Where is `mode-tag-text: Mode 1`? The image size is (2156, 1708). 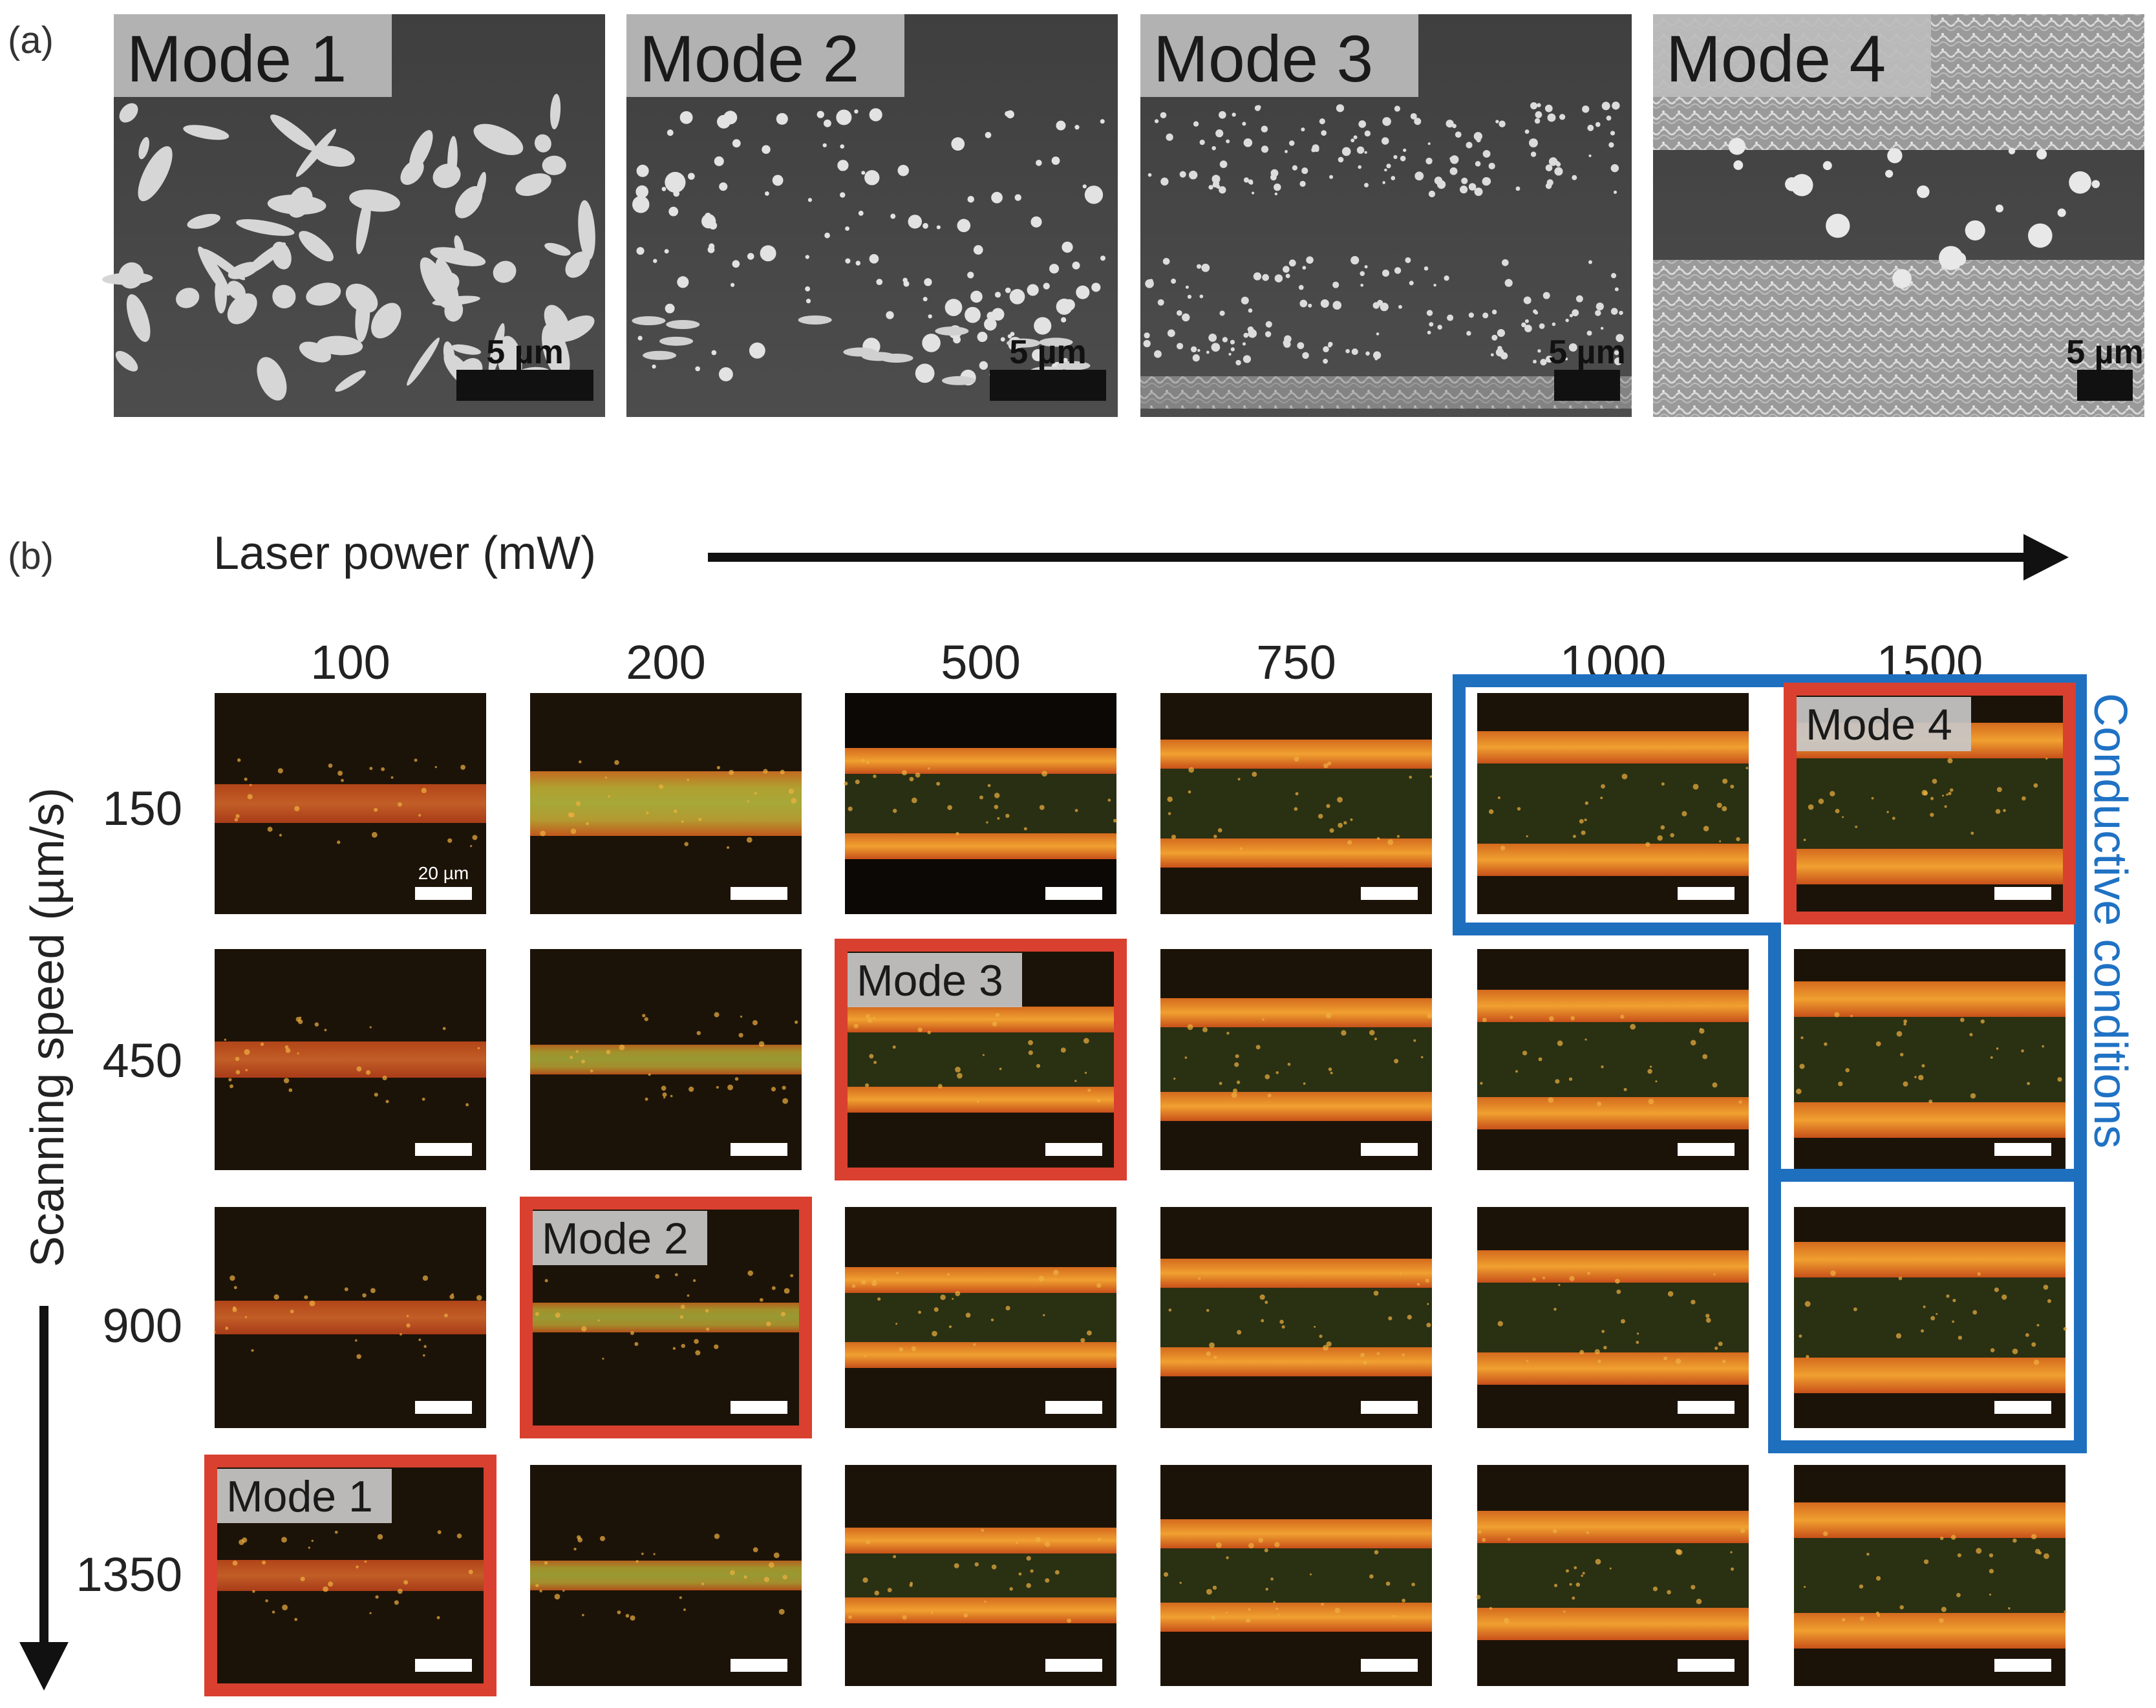 mode-tag-text: Mode 1 is located at coordinates (299, 1496).